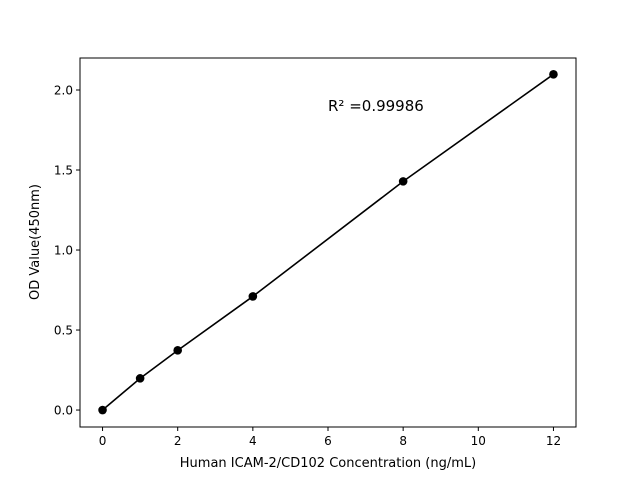  What do you see at coordinates (35, 242) in the screenshot?
I see `y-axis-label: OD Value(450nm)` at bounding box center [35, 242].